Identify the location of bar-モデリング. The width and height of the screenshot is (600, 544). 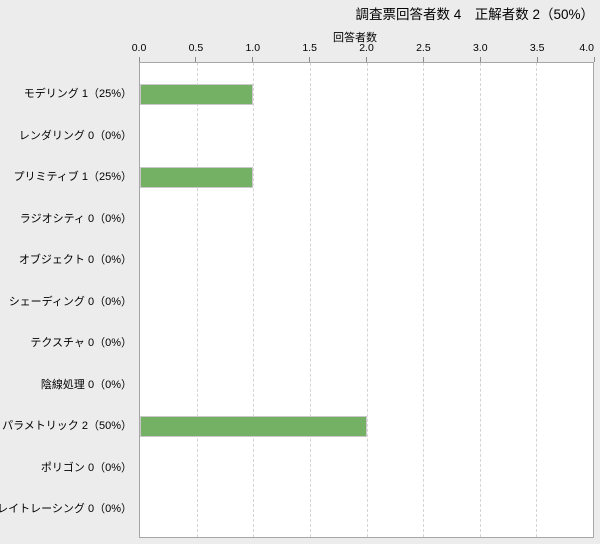
(197, 94).